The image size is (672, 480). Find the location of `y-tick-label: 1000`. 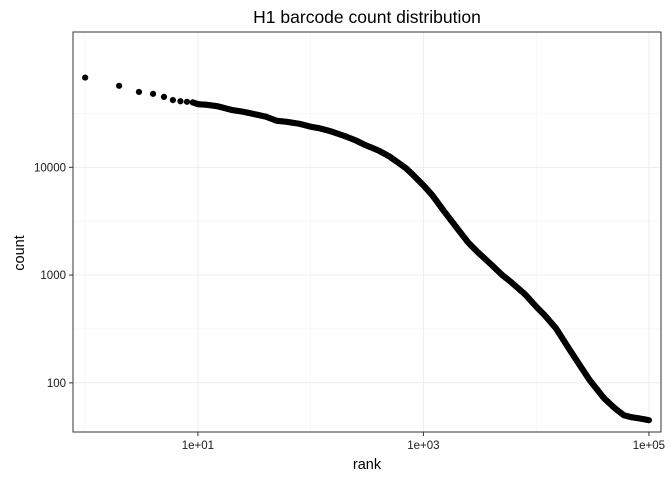

y-tick-label: 1000 is located at coordinates (53, 276).